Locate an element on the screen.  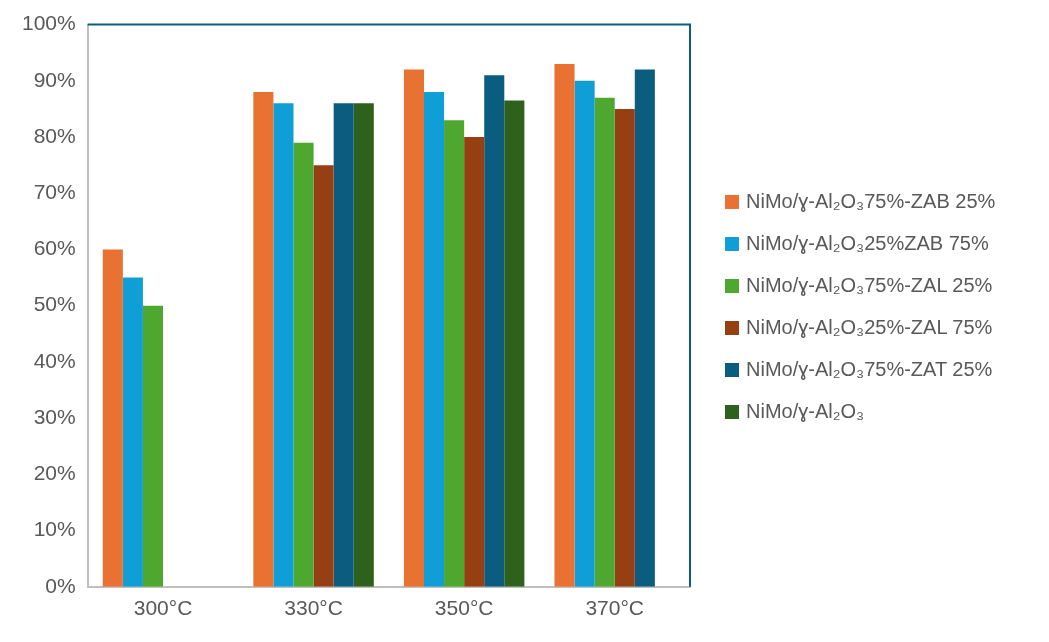
y-tick-label: 0% is located at coordinates (60, 585).